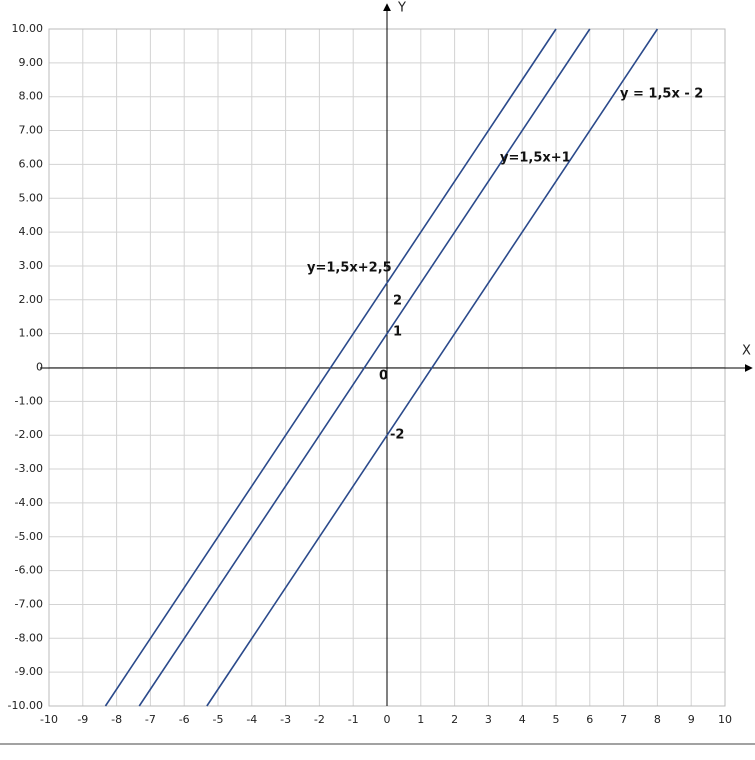  Describe the element at coordinates (31, 130) in the screenshot. I see `y-tick-label: 7.00` at that location.